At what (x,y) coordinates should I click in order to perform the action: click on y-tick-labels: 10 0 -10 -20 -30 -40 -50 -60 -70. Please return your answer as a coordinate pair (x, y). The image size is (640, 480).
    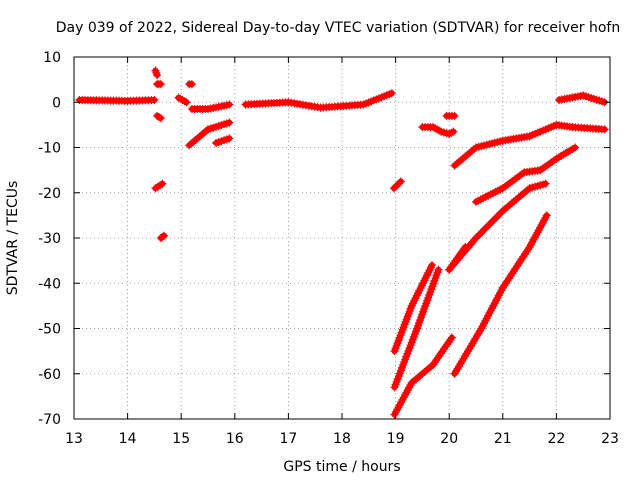
    Looking at the image, I should click on (49, 239).